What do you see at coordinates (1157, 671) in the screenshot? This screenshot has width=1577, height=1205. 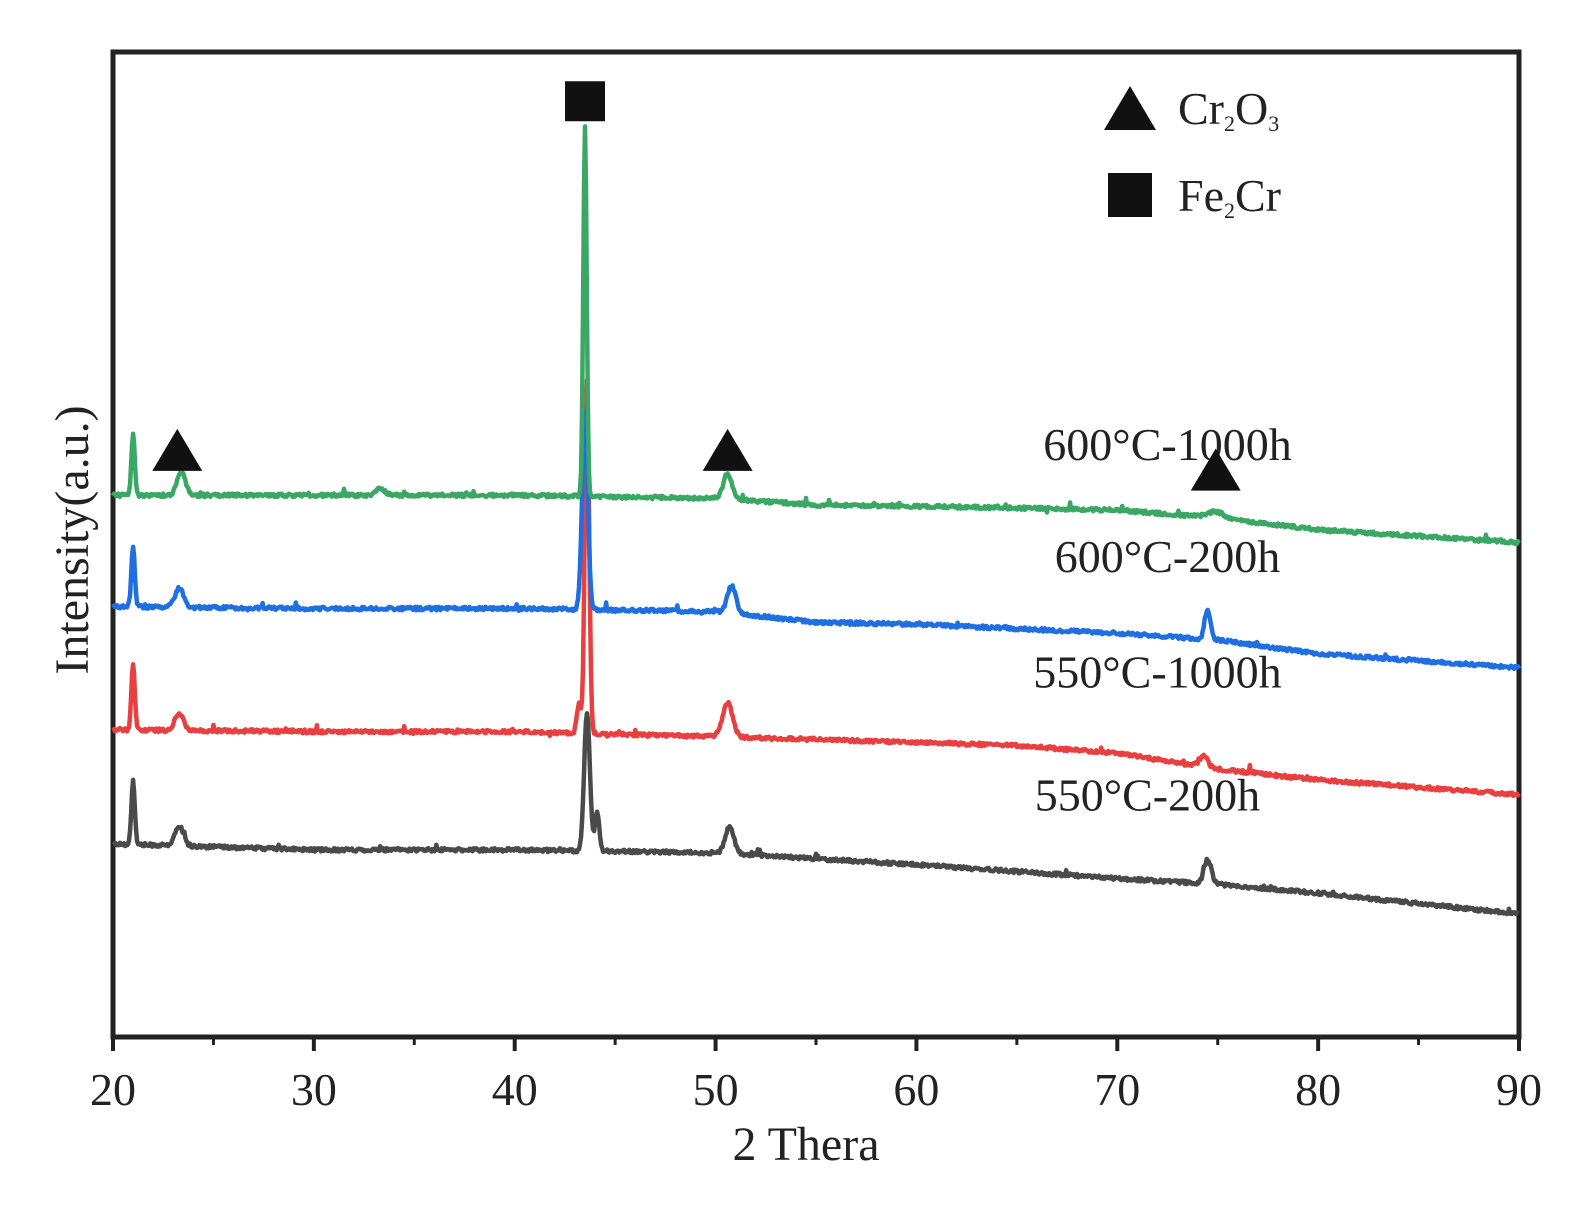 I see `series-label-1: 550°C-1000h` at bounding box center [1157, 671].